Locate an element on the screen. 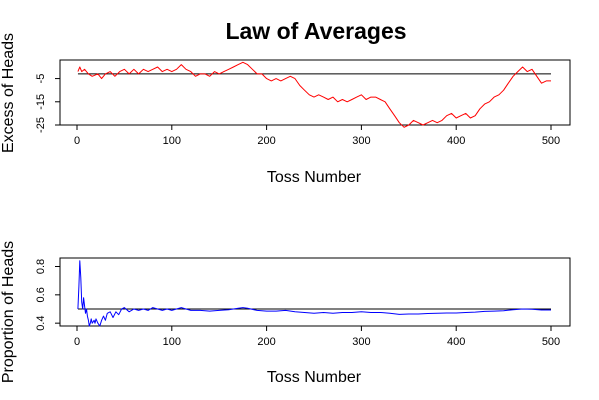  proportion-x-tick-label: 400 is located at coordinates (456, 342).